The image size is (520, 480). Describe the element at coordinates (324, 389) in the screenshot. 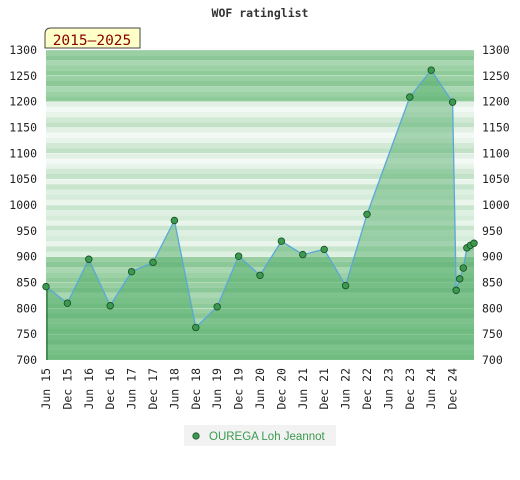

I see `x-tick-label: Dec 21` at that location.